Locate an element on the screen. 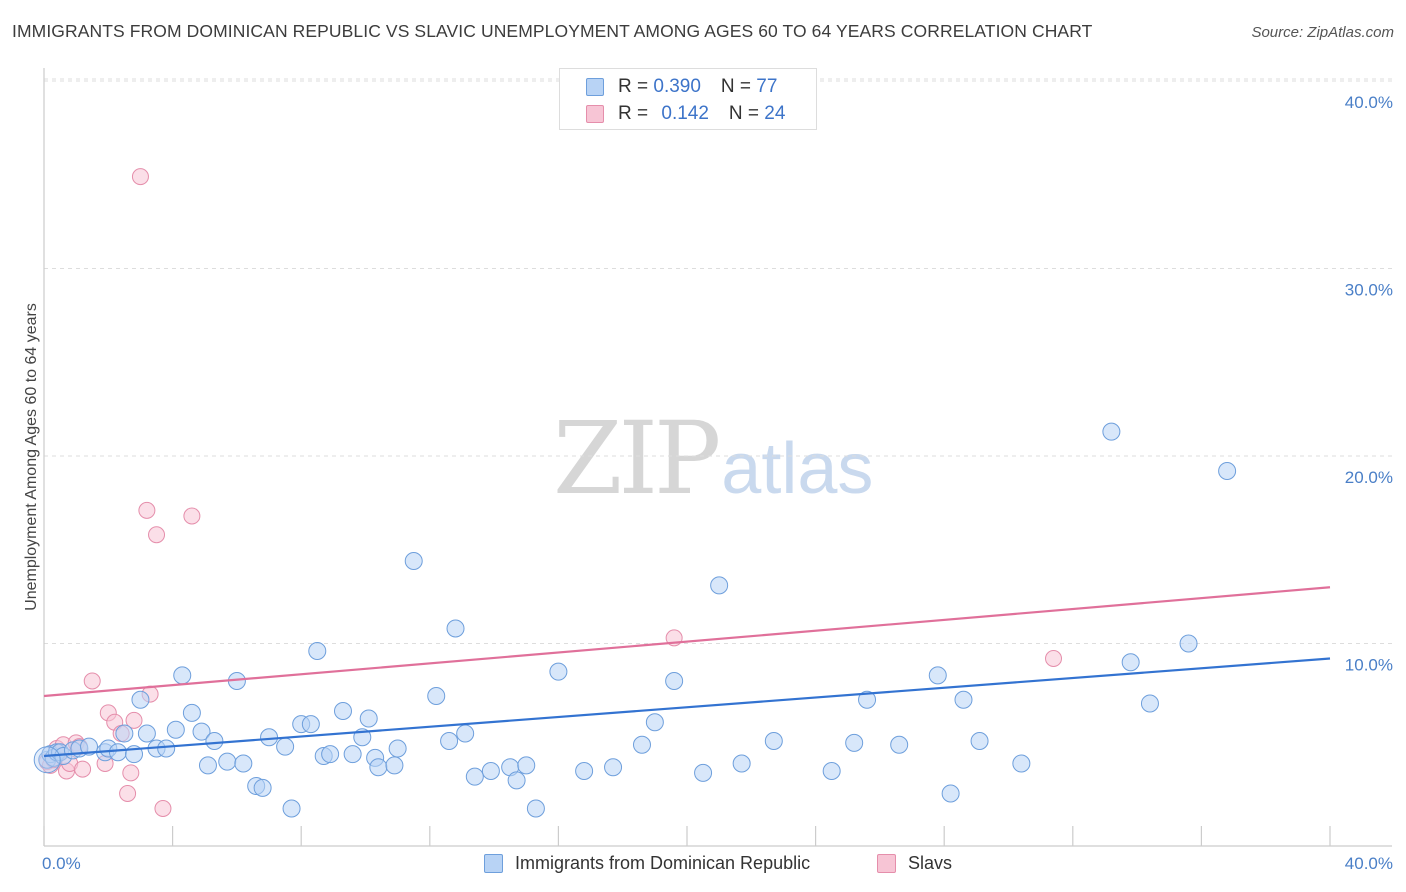 Image resolution: width=1406 pixels, height=892 pixels. y-axis-label: Unemployment Among Ages 60 to 64 years is located at coordinates (31, 457).